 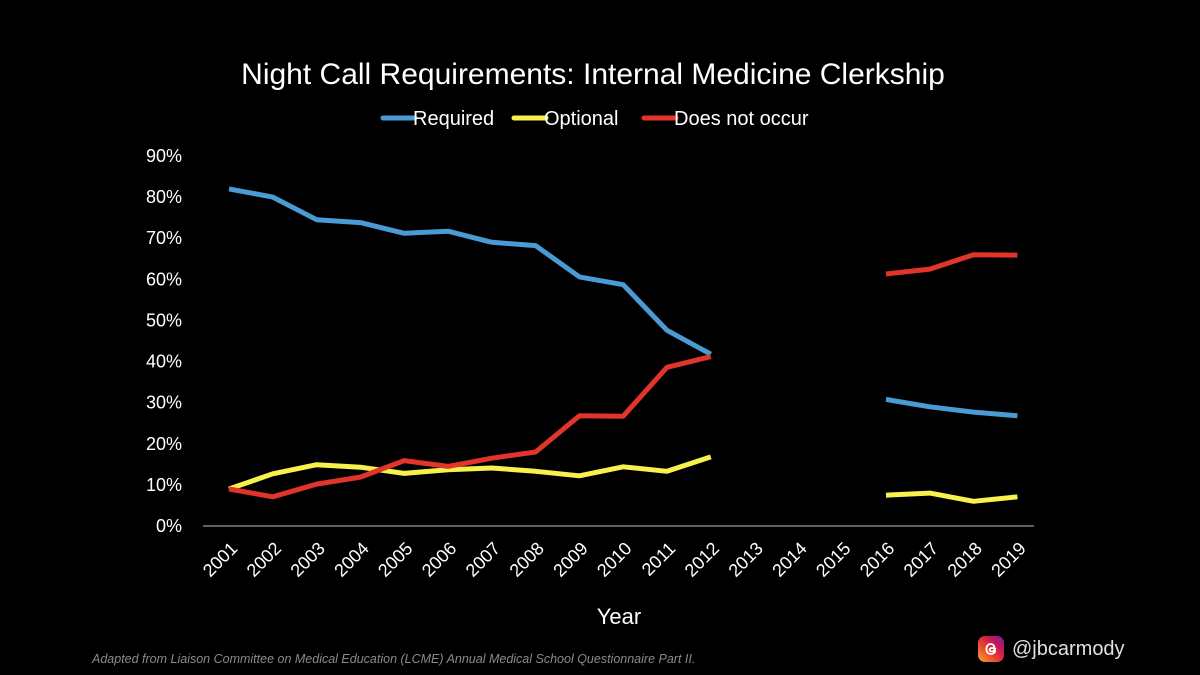 I want to click on x-tick-label: 2013, so click(x=746, y=559).